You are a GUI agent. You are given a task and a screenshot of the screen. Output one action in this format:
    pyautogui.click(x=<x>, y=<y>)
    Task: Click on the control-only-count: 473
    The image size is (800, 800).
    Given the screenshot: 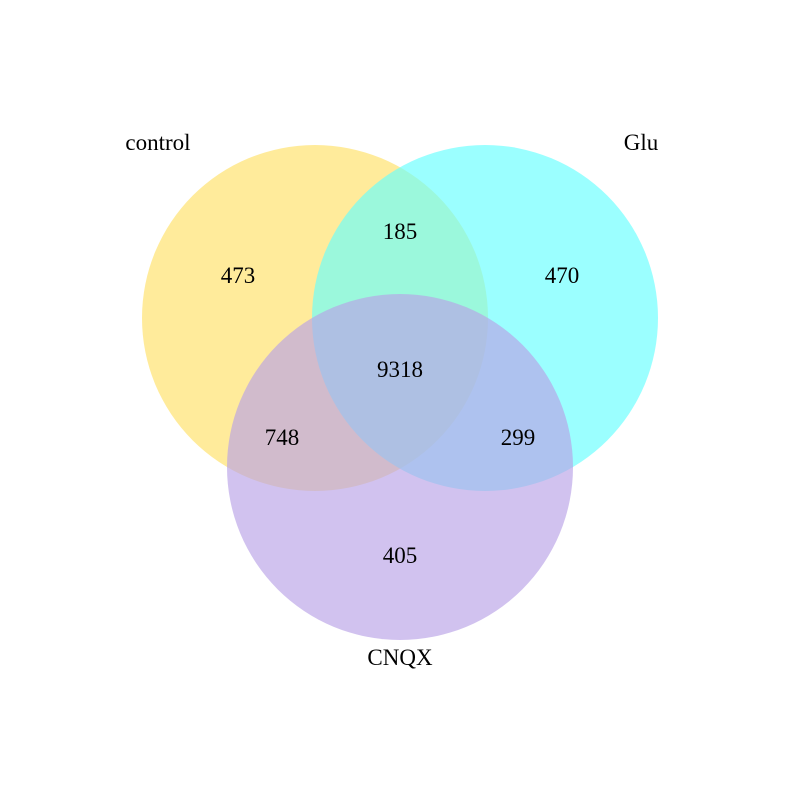 What is the action you would take?
    pyautogui.click(x=238, y=275)
    